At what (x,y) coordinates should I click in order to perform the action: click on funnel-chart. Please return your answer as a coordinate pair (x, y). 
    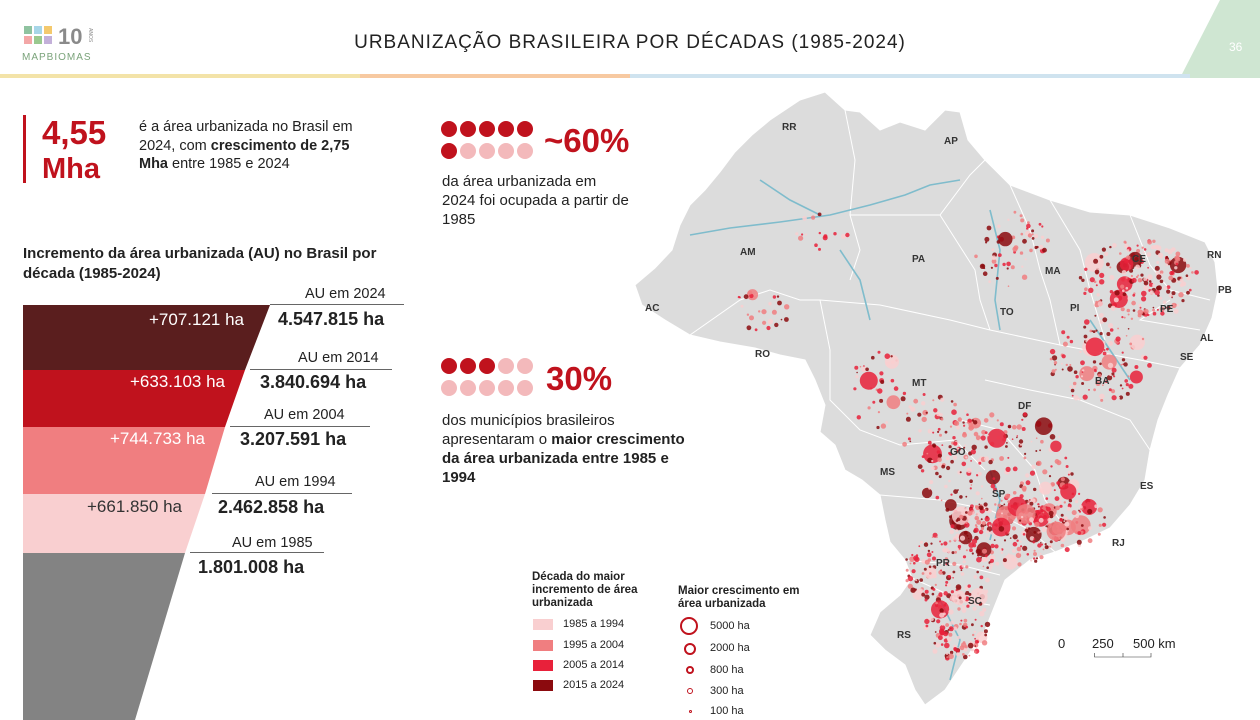
    Looking at the image, I should click on (146, 512).